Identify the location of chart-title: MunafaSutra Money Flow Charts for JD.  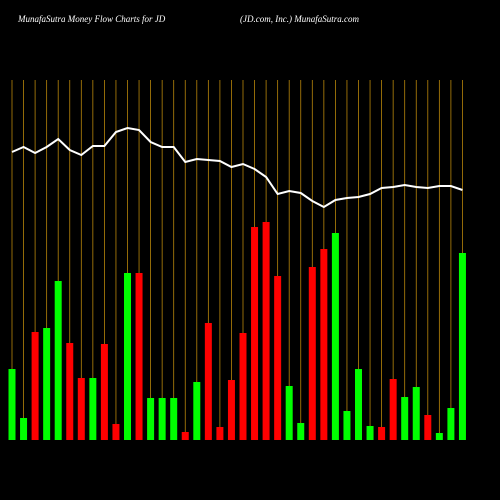
(91, 19).